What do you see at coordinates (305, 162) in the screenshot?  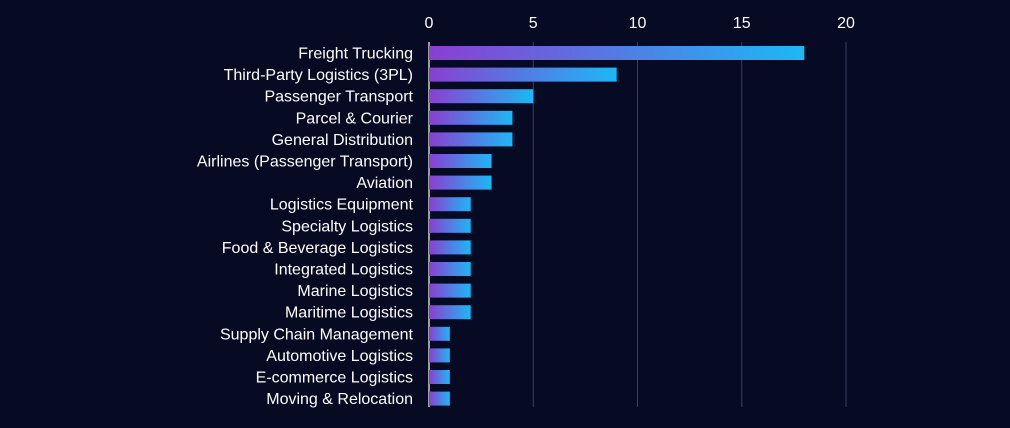 I see `category-label: Airlines (Passenger Transport)` at bounding box center [305, 162].